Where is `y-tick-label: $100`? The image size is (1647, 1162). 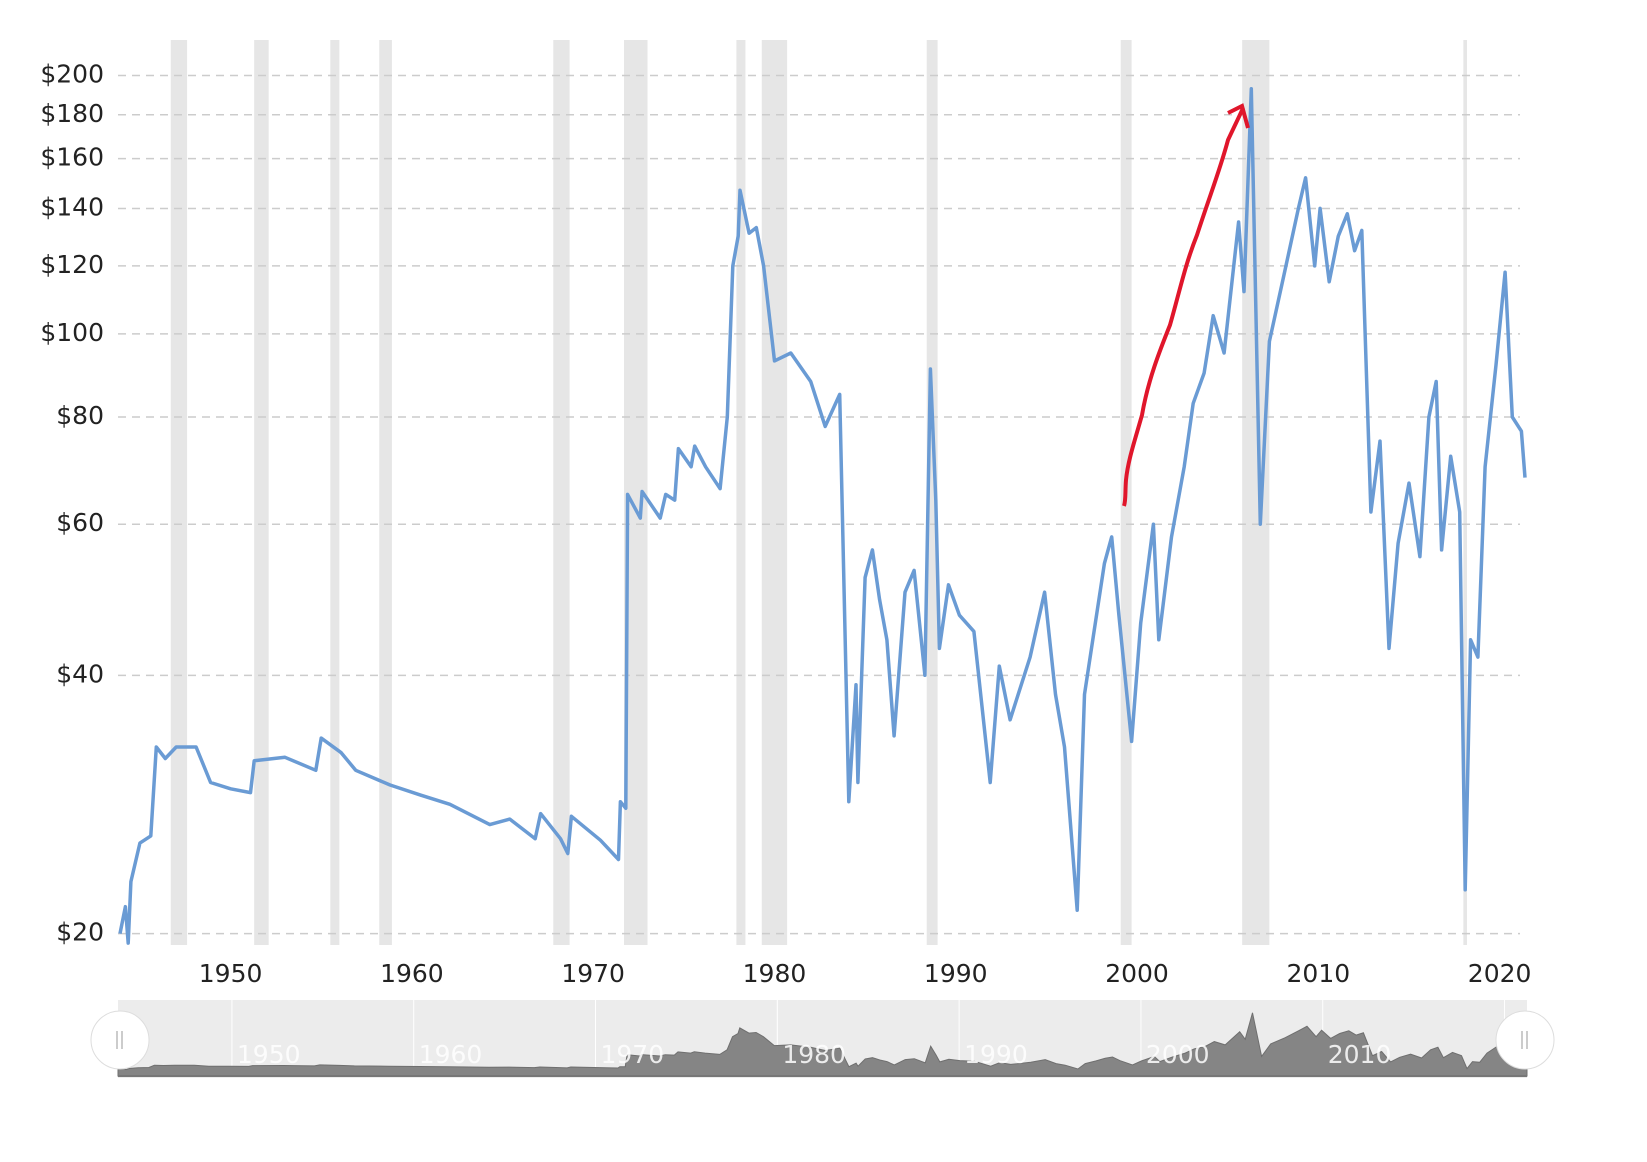 y-tick-label: $100 is located at coordinates (72, 332).